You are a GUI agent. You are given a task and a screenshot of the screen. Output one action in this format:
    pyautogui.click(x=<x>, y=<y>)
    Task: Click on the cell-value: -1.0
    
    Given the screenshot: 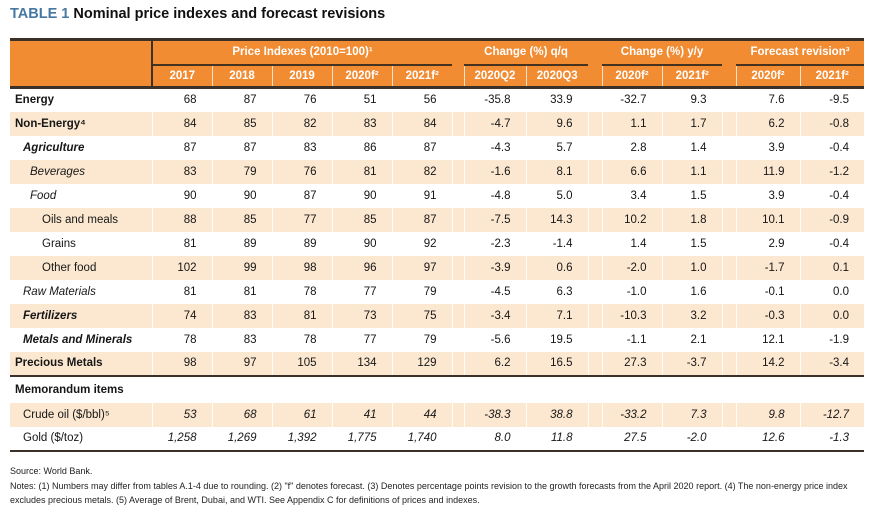 What is the action you would take?
    pyautogui.click(x=632, y=291)
    